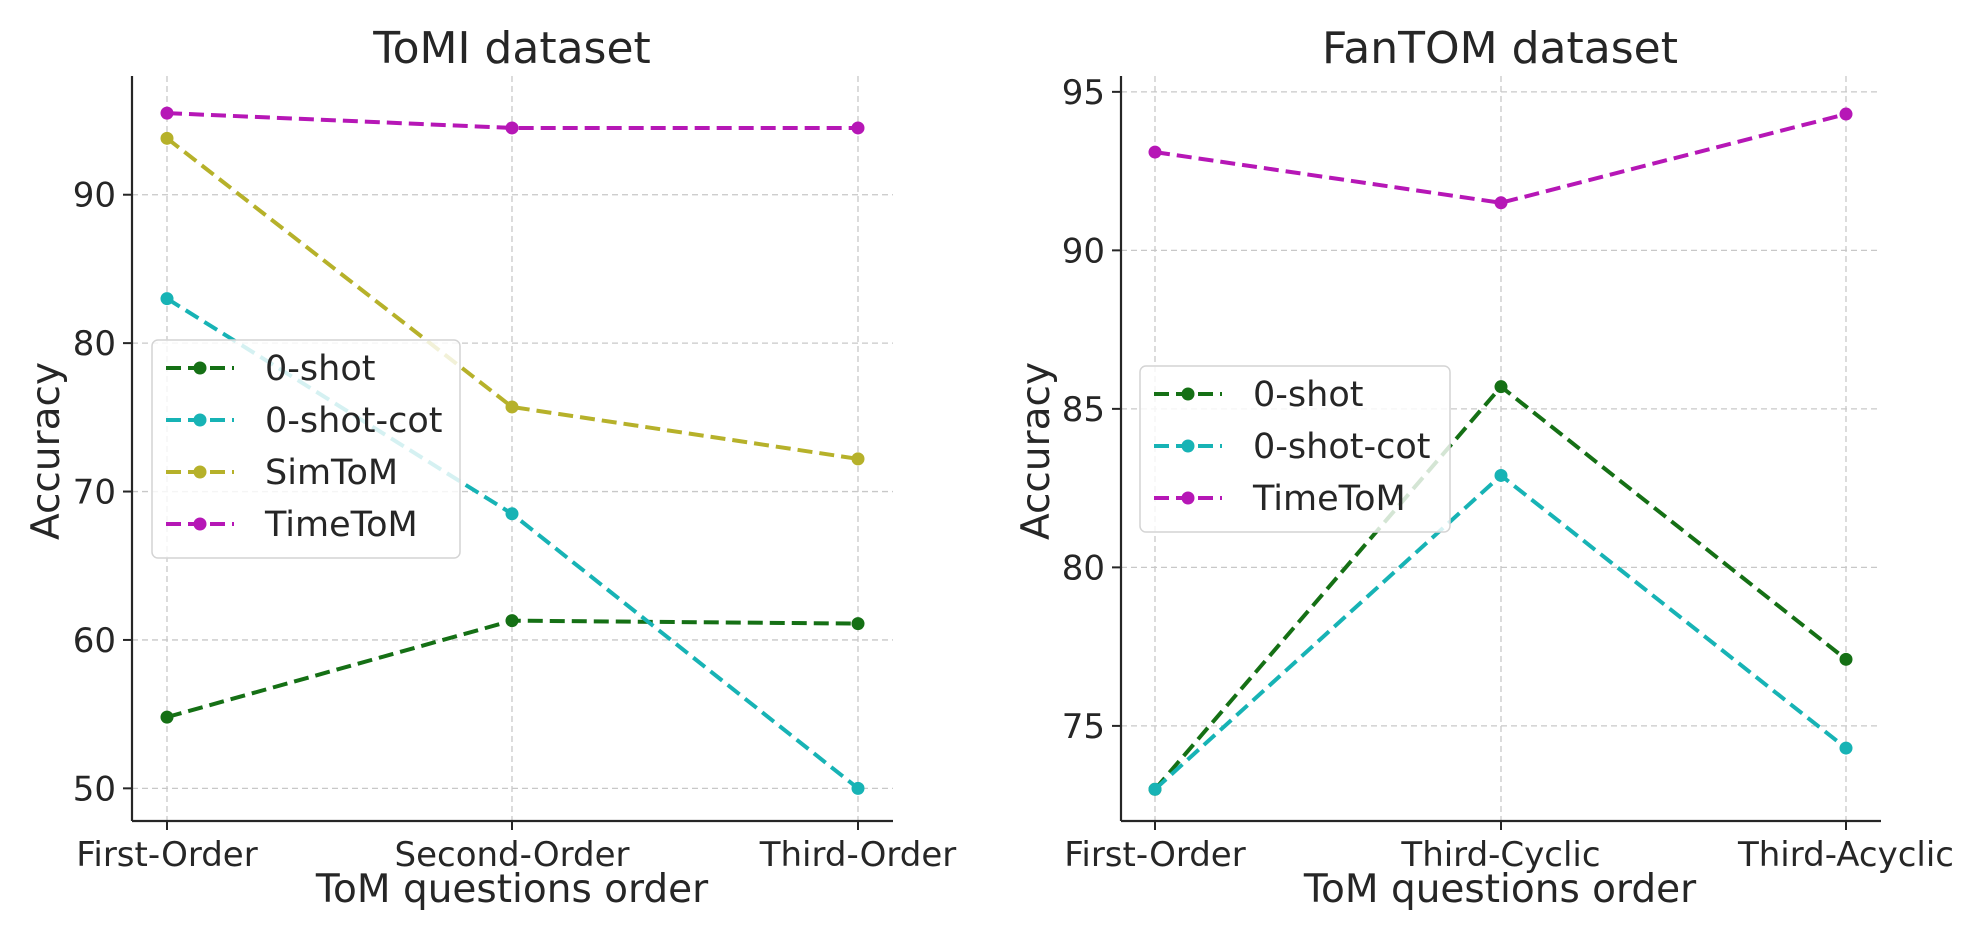  I want to click on x-tick-label: Second-Order, so click(512, 855).